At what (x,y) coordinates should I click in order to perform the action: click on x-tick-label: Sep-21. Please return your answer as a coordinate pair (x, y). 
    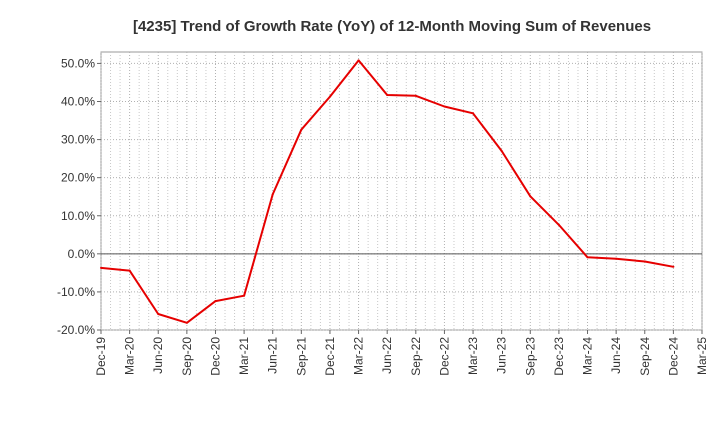
    Looking at the image, I should click on (301, 356).